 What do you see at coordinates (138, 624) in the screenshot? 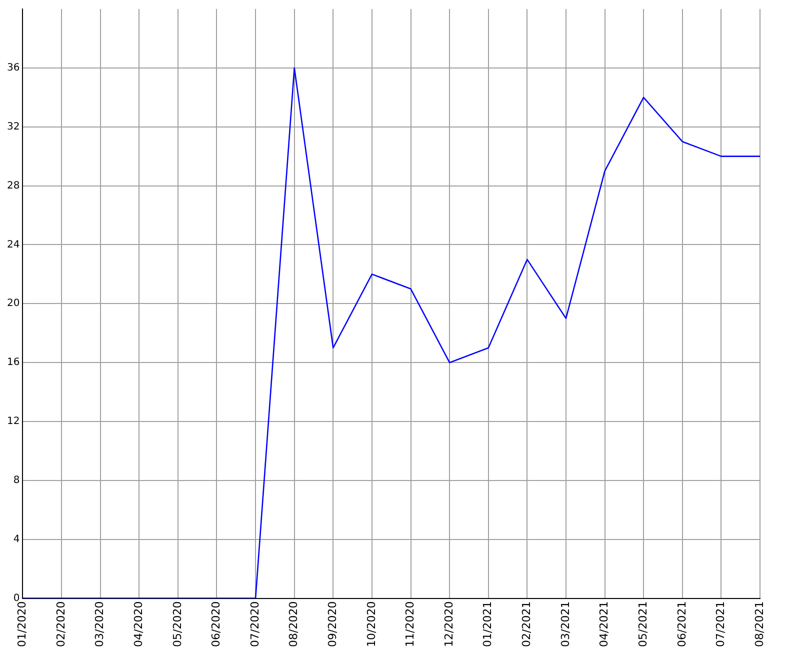
I see `x-tick-label: 04/2020` at bounding box center [138, 624].